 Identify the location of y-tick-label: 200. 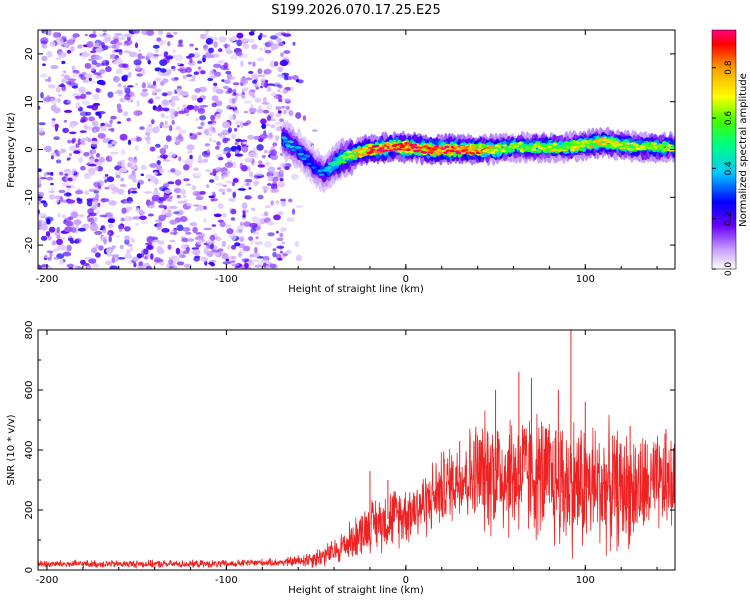
(29, 509).